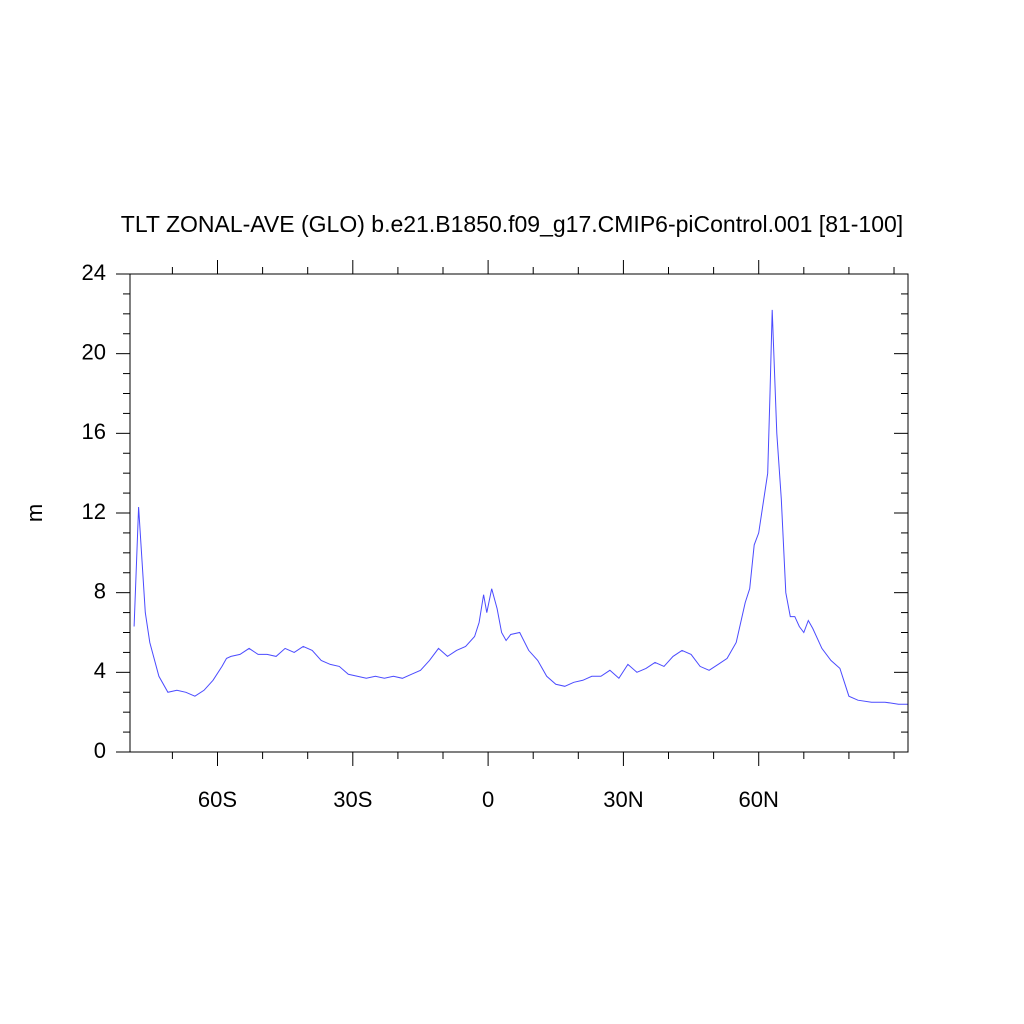  Describe the element at coordinates (352, 799) in the screenshot. I see `x-tick-label: 30S` at that location.